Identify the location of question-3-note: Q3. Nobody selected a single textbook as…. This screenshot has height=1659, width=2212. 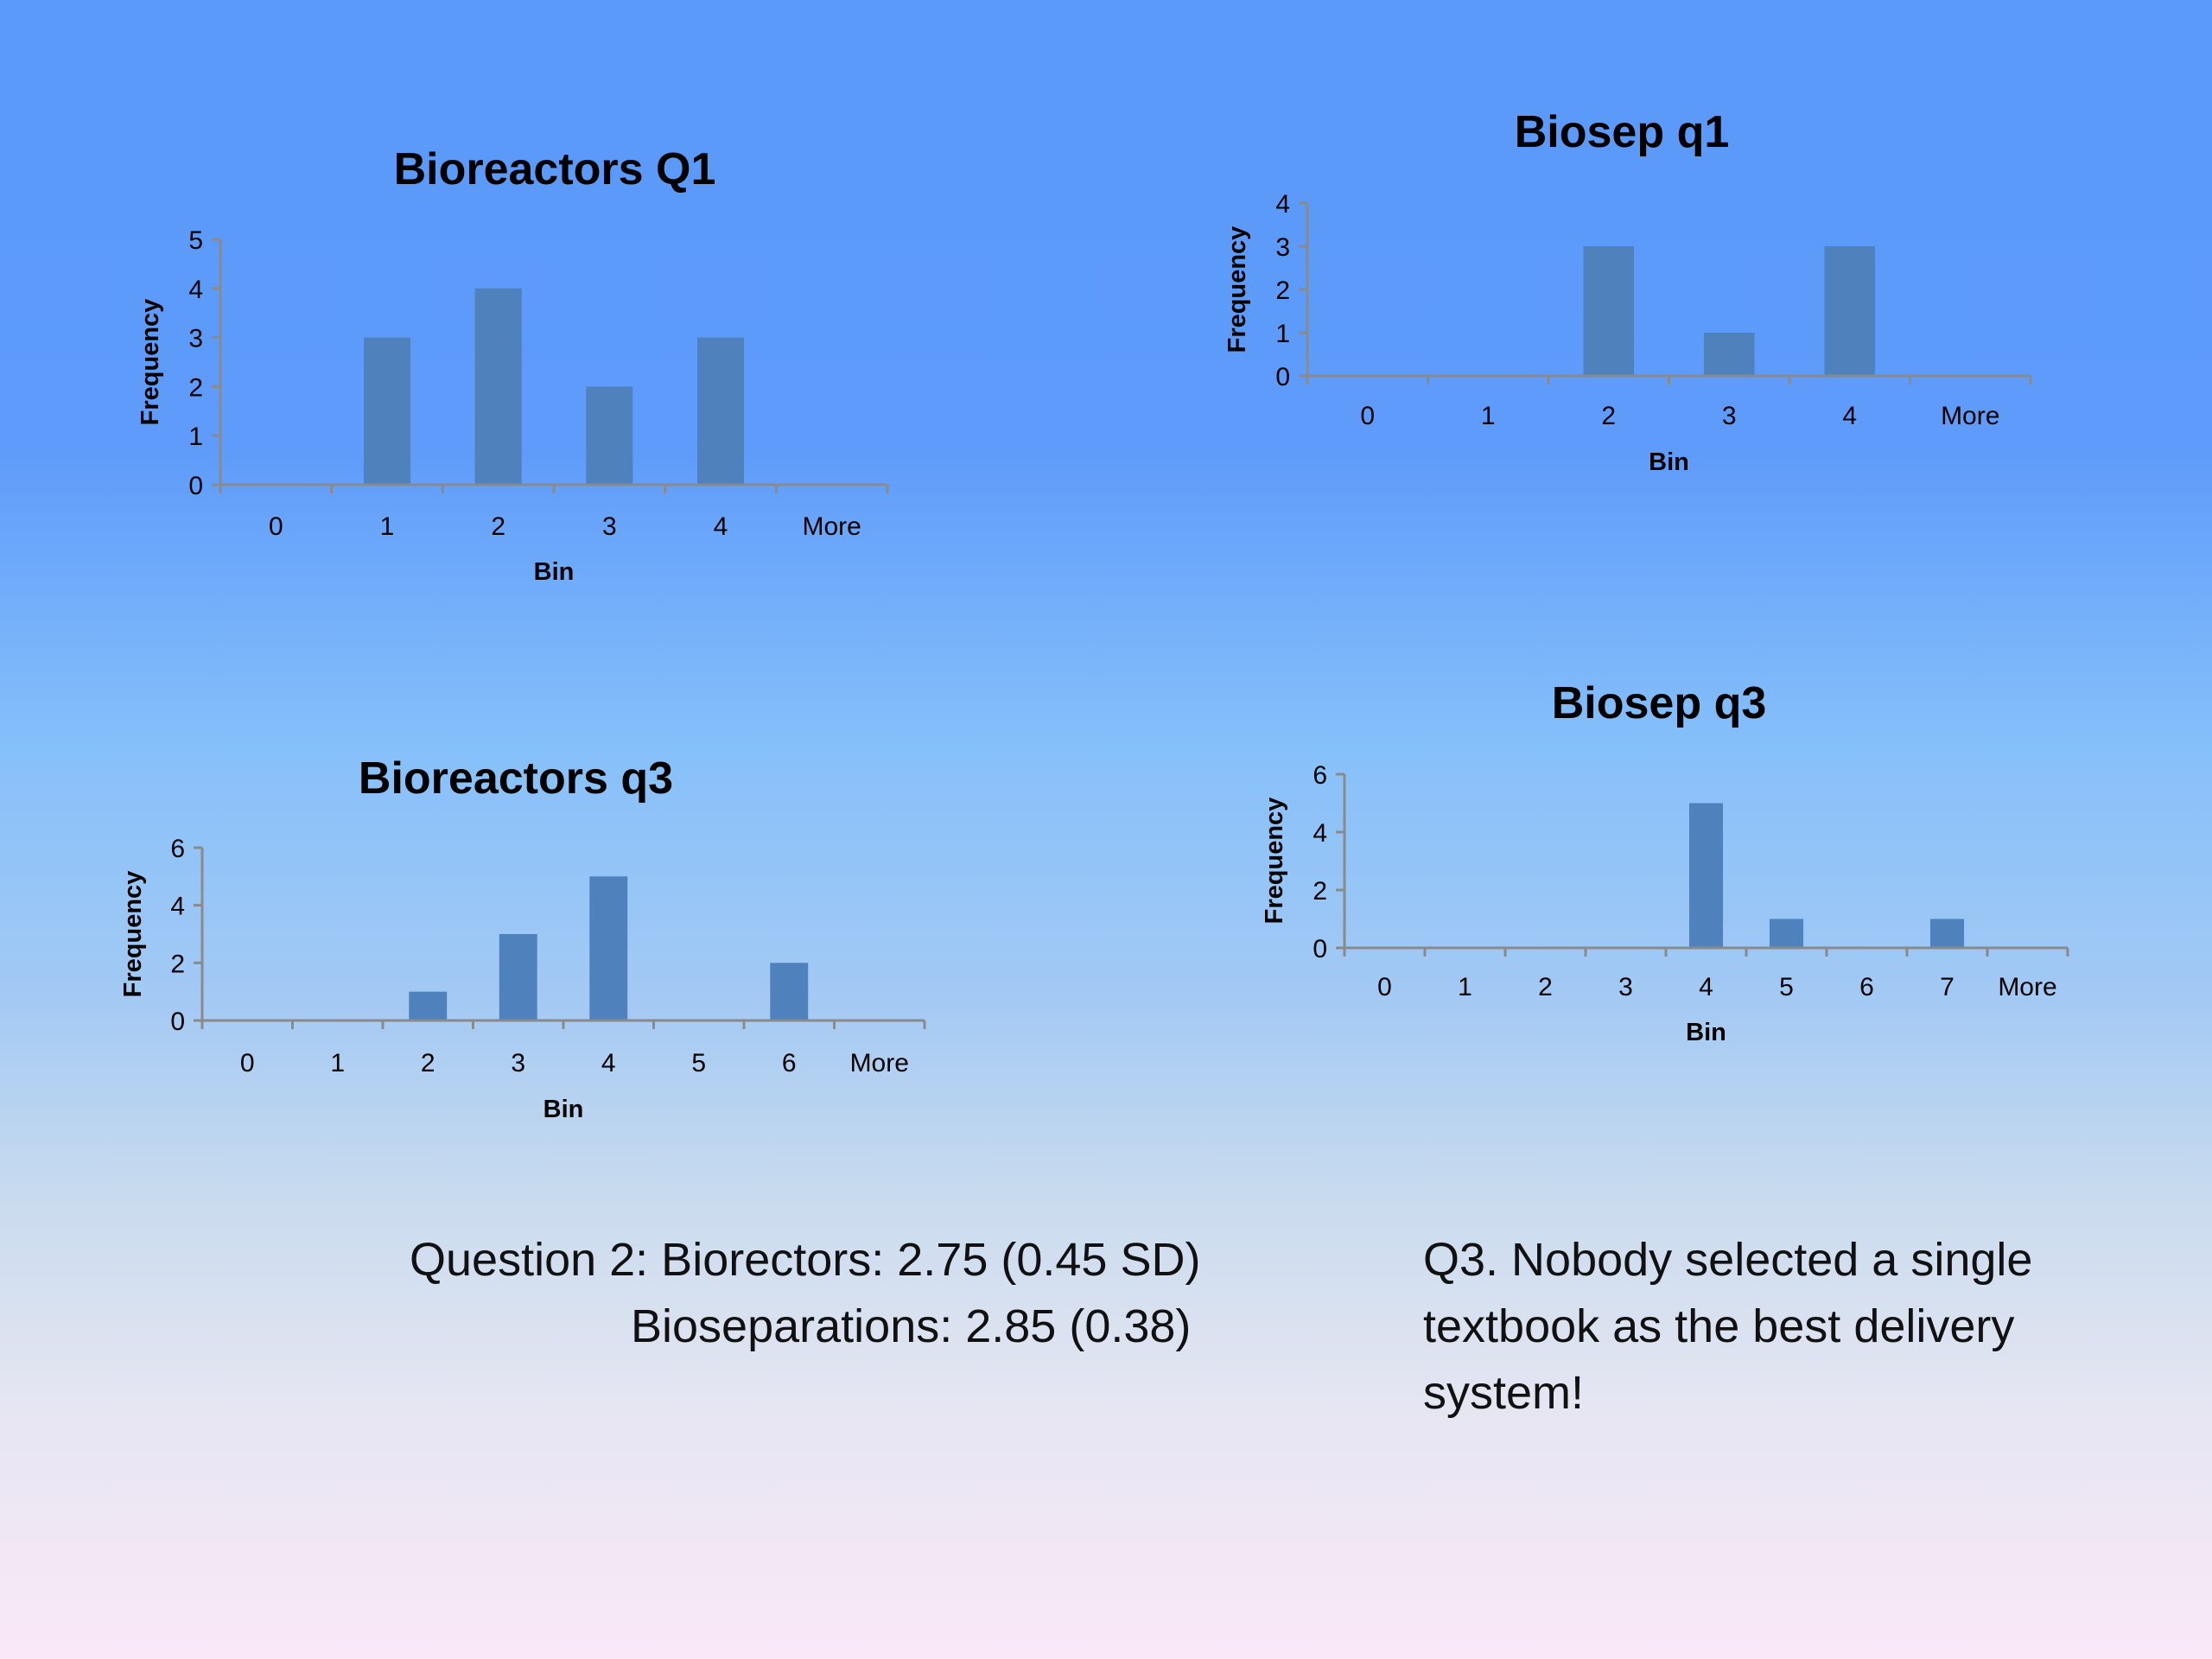
(1728, 1326).